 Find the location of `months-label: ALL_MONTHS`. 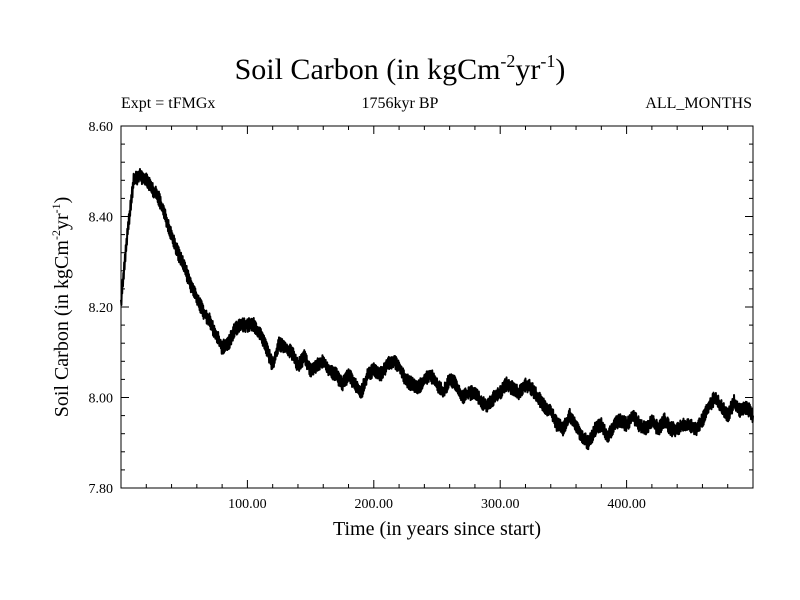

months-label: ALL_MONTHS is located at coordinates (698, 103).